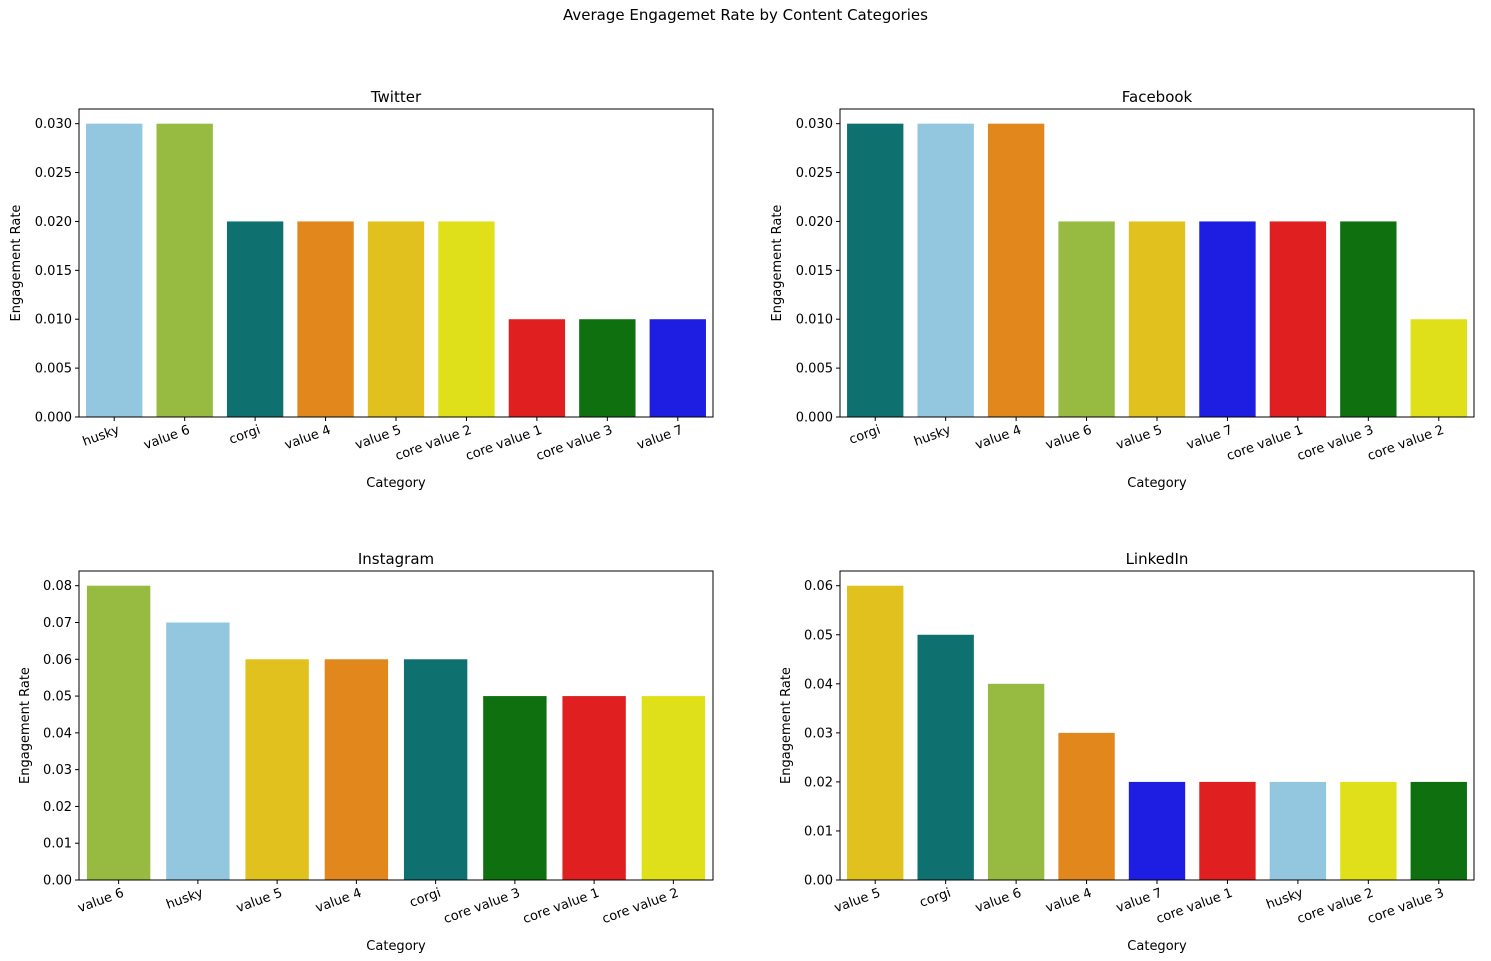 This screenshot has height=961, width=1491. What do you see at coordinates (814, 124) in the screenshot?
I see `y-tick-label: 0.030` at bounding box center [814, 124].